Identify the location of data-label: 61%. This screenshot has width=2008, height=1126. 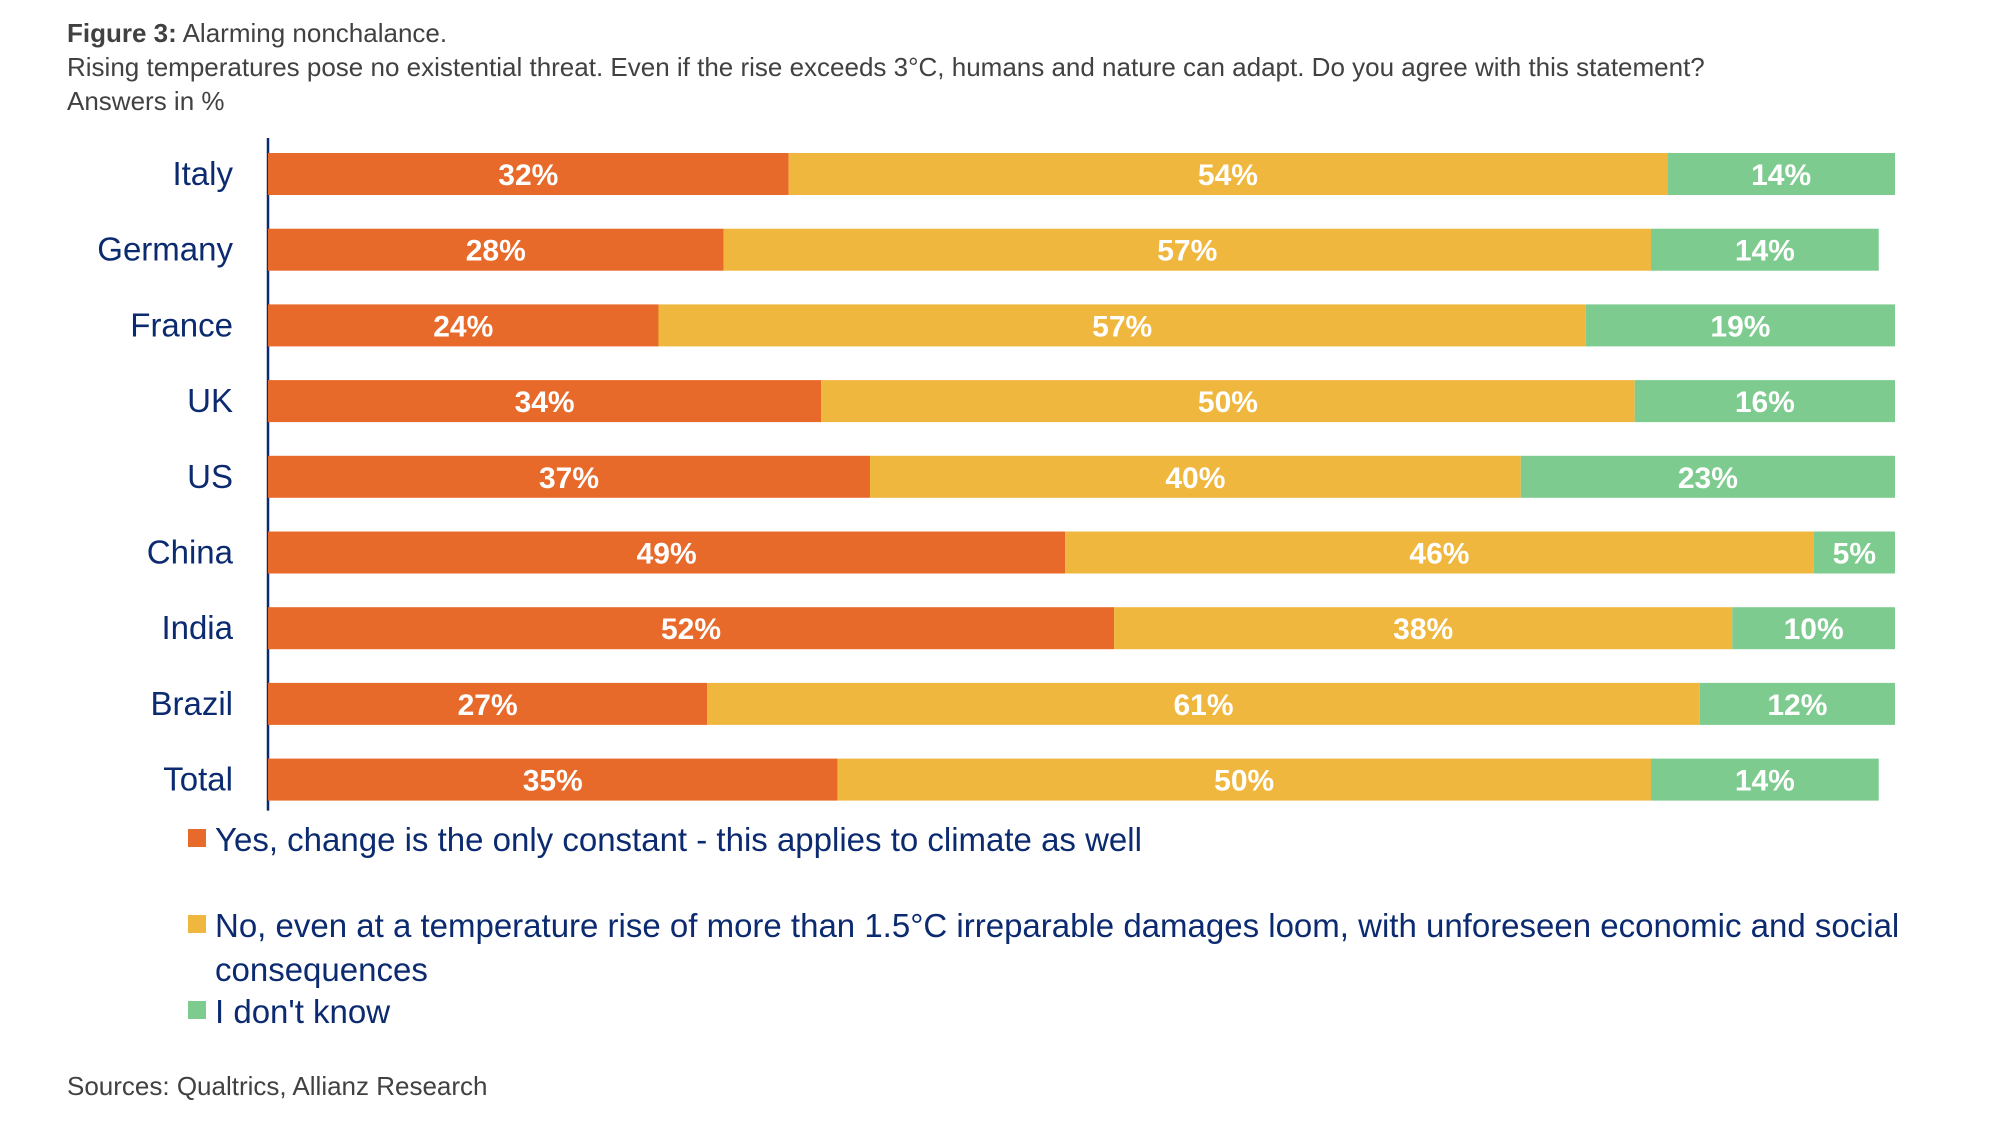
(1204, 705).